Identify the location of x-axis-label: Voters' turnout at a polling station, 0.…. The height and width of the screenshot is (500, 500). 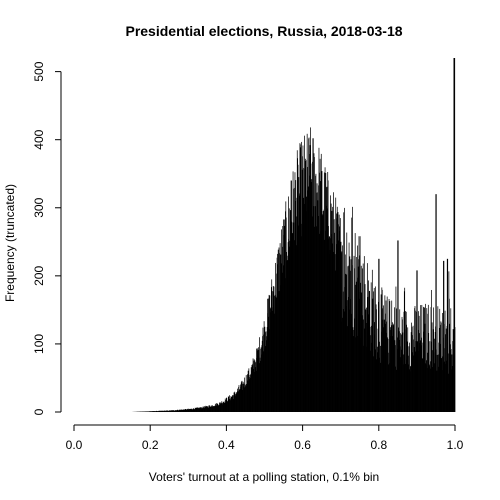
(264, 477).